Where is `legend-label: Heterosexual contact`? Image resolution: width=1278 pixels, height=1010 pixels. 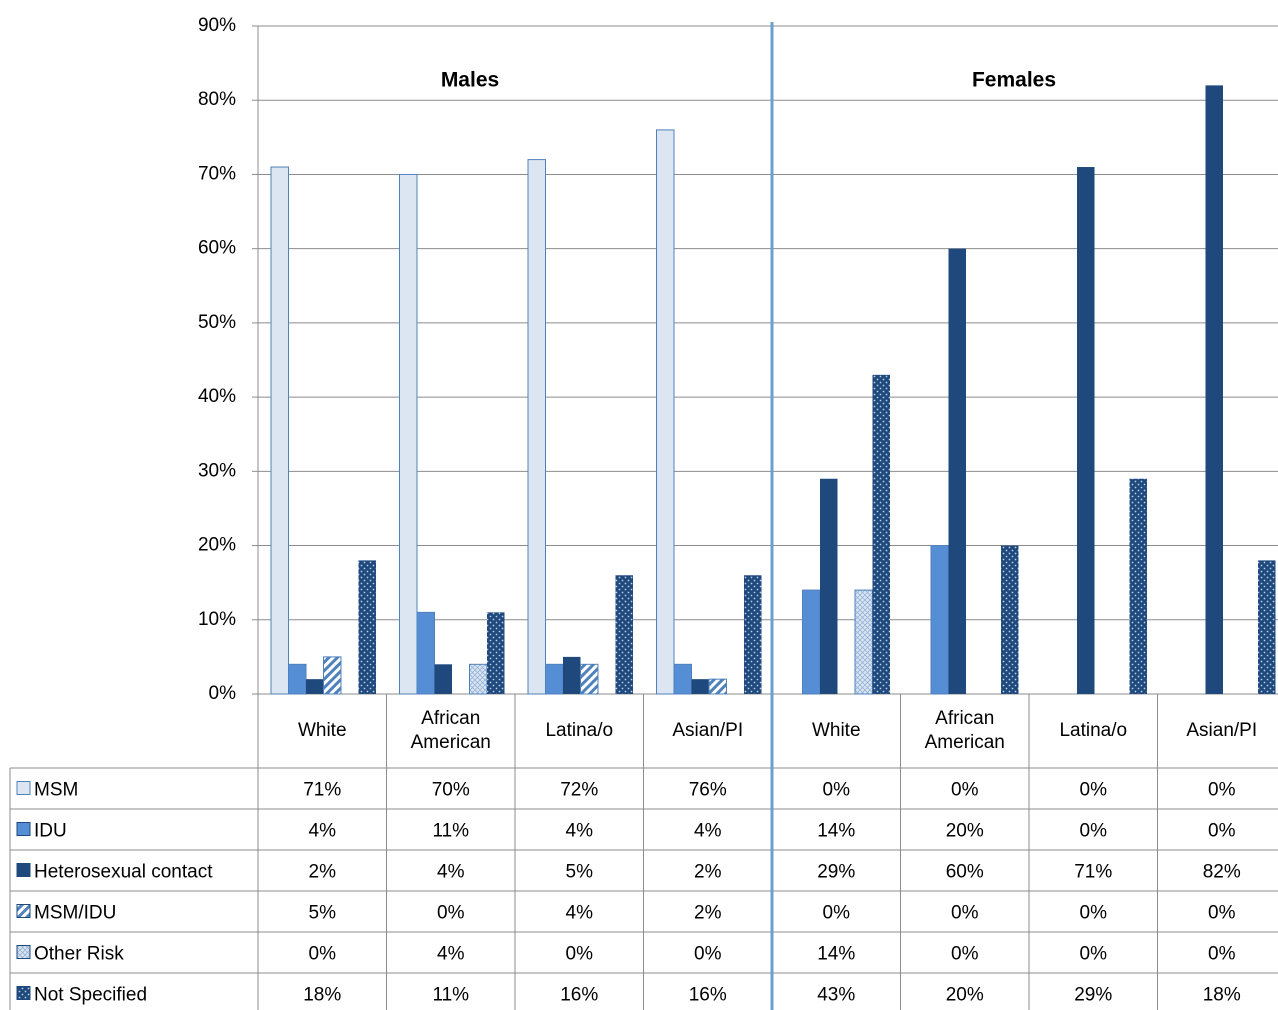
legend-label: Heterosexual contact is located at coordinates (123, 872).